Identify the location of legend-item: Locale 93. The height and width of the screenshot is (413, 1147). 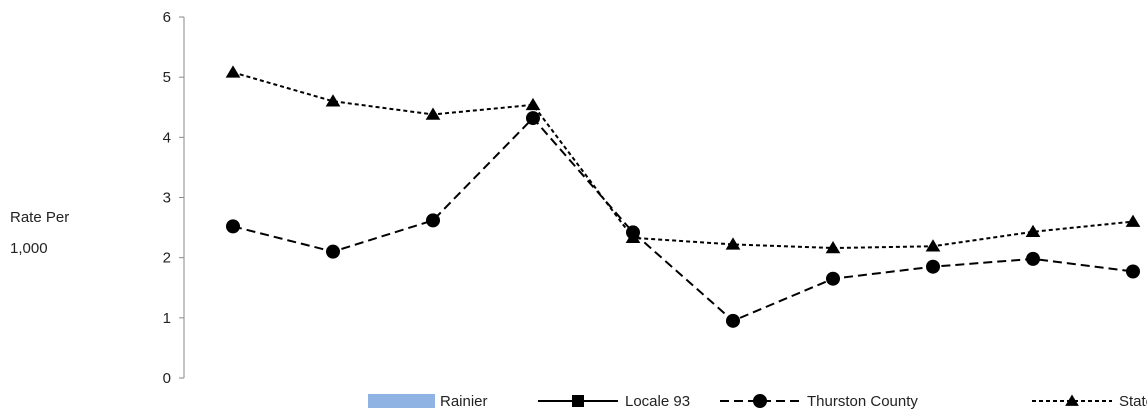
(614, 401).